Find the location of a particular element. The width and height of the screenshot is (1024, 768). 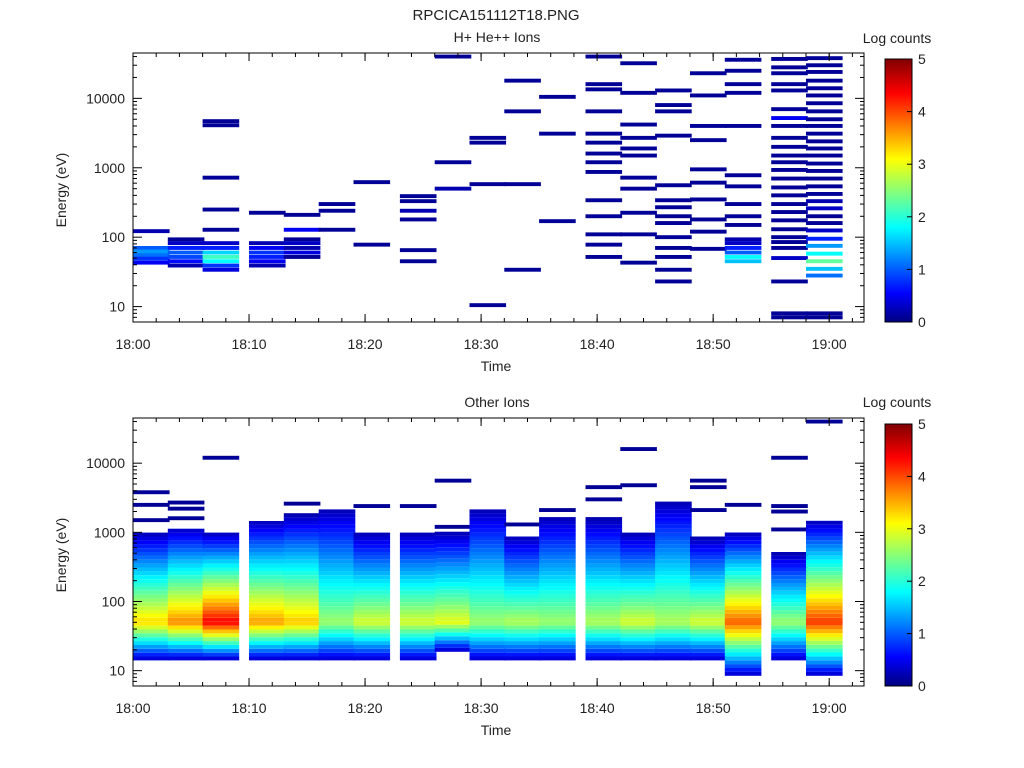

x-tick-label: 18:40 is located at coordinates (597, 708).